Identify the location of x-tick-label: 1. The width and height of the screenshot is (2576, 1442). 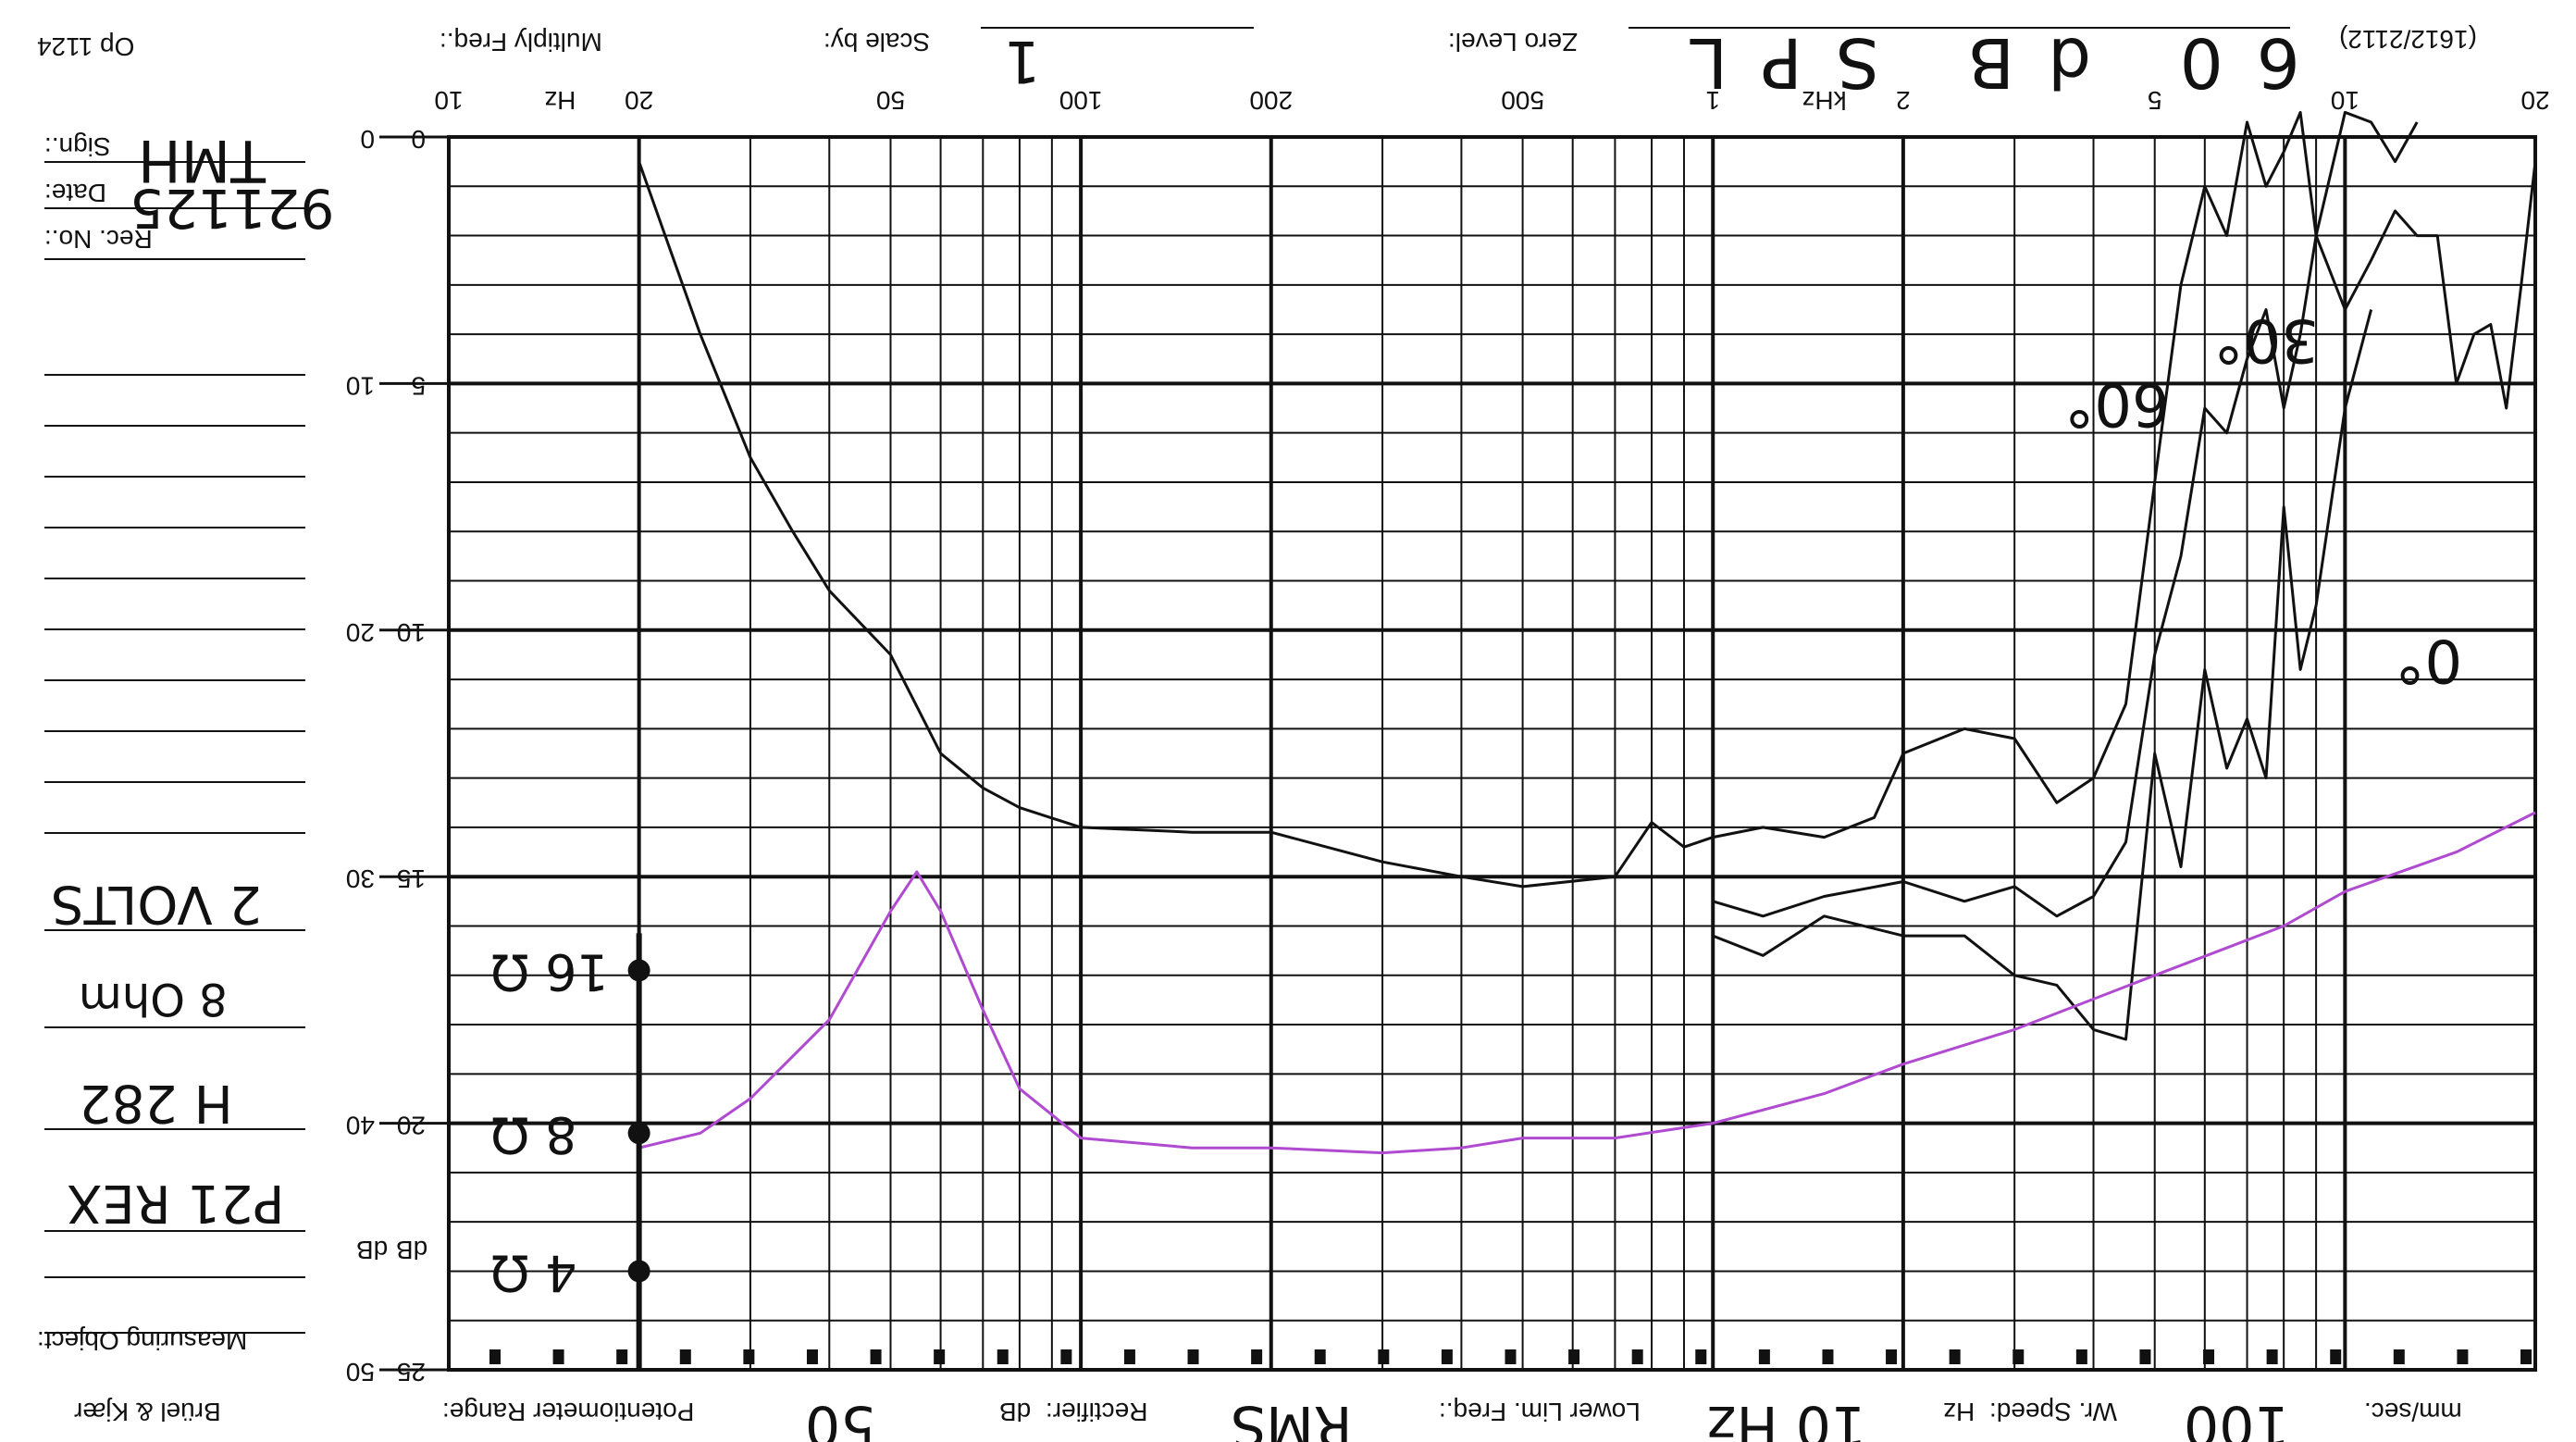
(1713, 100).